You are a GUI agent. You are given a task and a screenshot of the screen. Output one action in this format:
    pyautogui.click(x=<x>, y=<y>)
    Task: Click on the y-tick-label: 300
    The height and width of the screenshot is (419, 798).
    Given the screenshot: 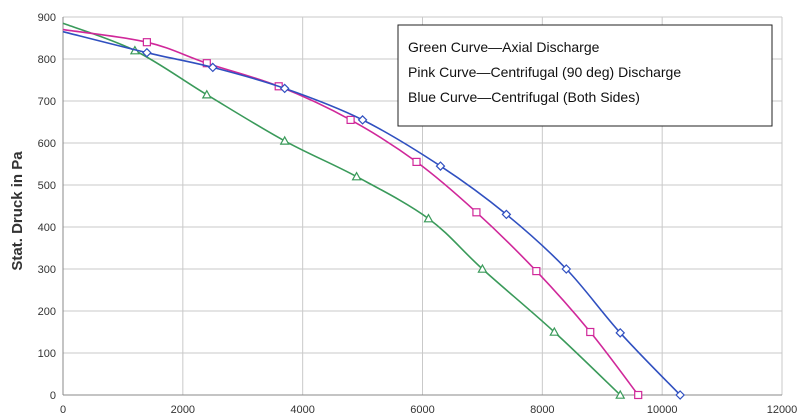 What is the action you would take?
    pyautogui.click(x=47, y=270)
    